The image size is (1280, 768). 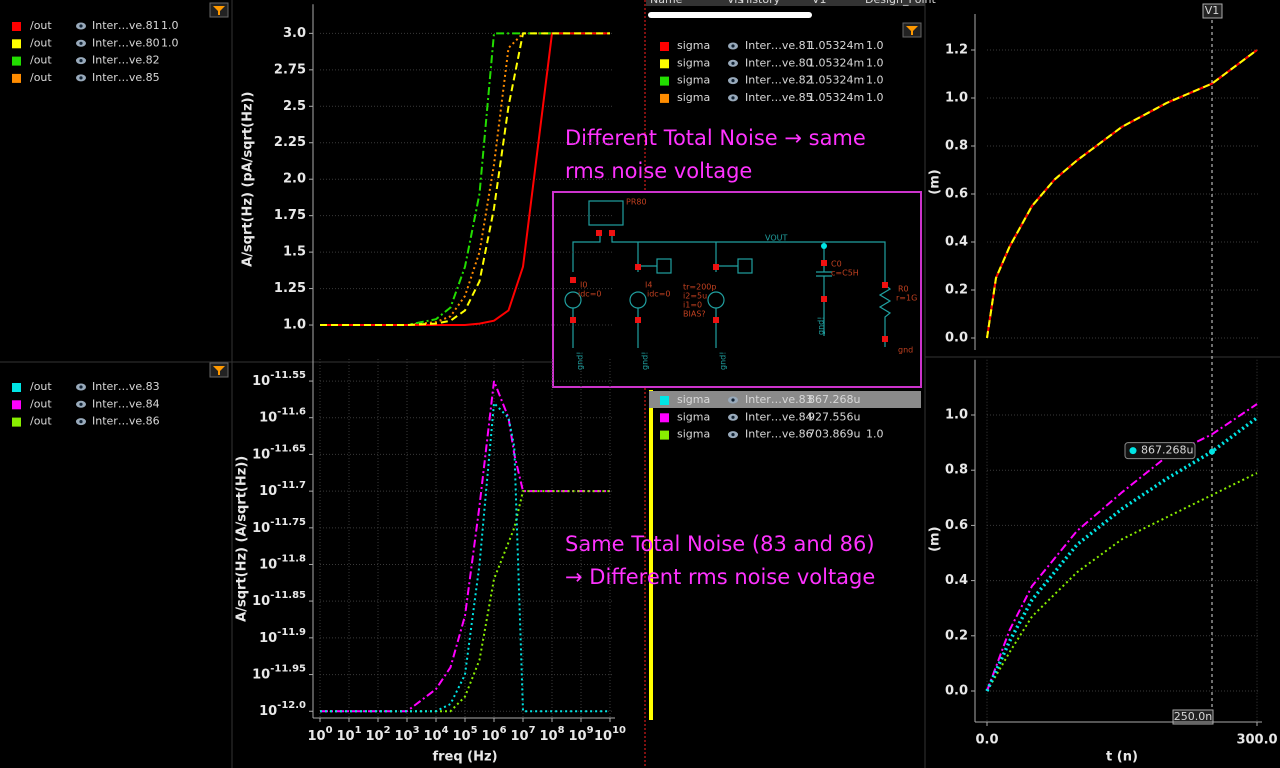 What do you see at coordinates (319, 734) in the screenshot?
I see `x-tick-label: 10⁰` at bounding box center [319, 734].